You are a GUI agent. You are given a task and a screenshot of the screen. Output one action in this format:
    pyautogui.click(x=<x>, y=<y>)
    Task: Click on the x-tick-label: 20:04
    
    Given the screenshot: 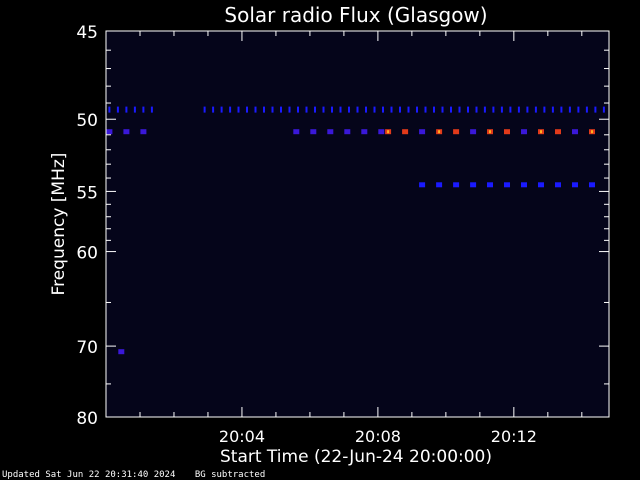 What is the action you would take?
    pyautogui.click(x=242, y=436)
    